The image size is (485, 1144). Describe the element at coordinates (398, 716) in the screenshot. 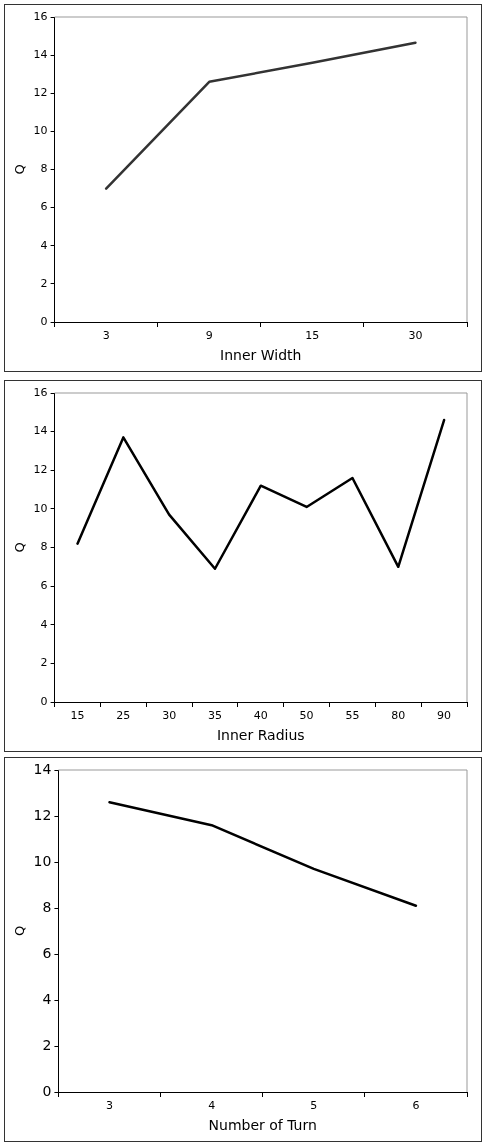

I see `x-tick-label: 80` at that location.